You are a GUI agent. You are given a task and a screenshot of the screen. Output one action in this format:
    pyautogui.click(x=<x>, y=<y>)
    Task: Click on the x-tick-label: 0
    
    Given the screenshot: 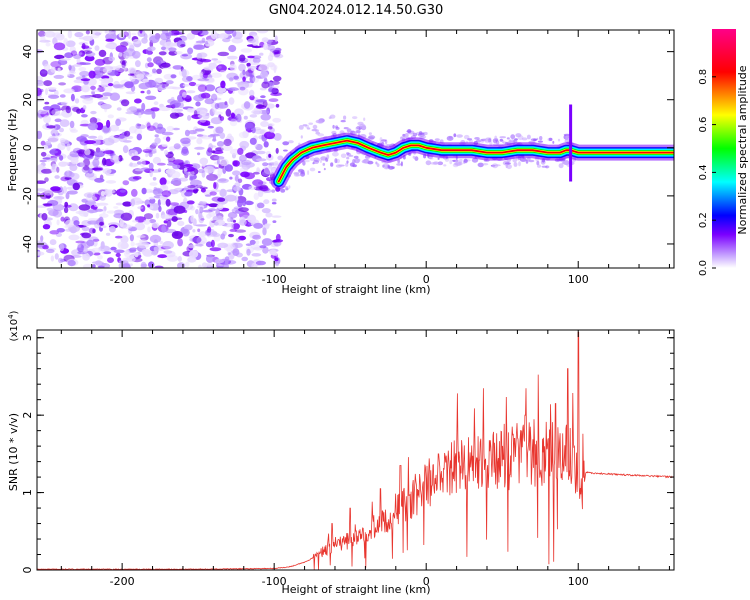 What is the action you would take?
    pyautogui.click(x=426, y=581)
    